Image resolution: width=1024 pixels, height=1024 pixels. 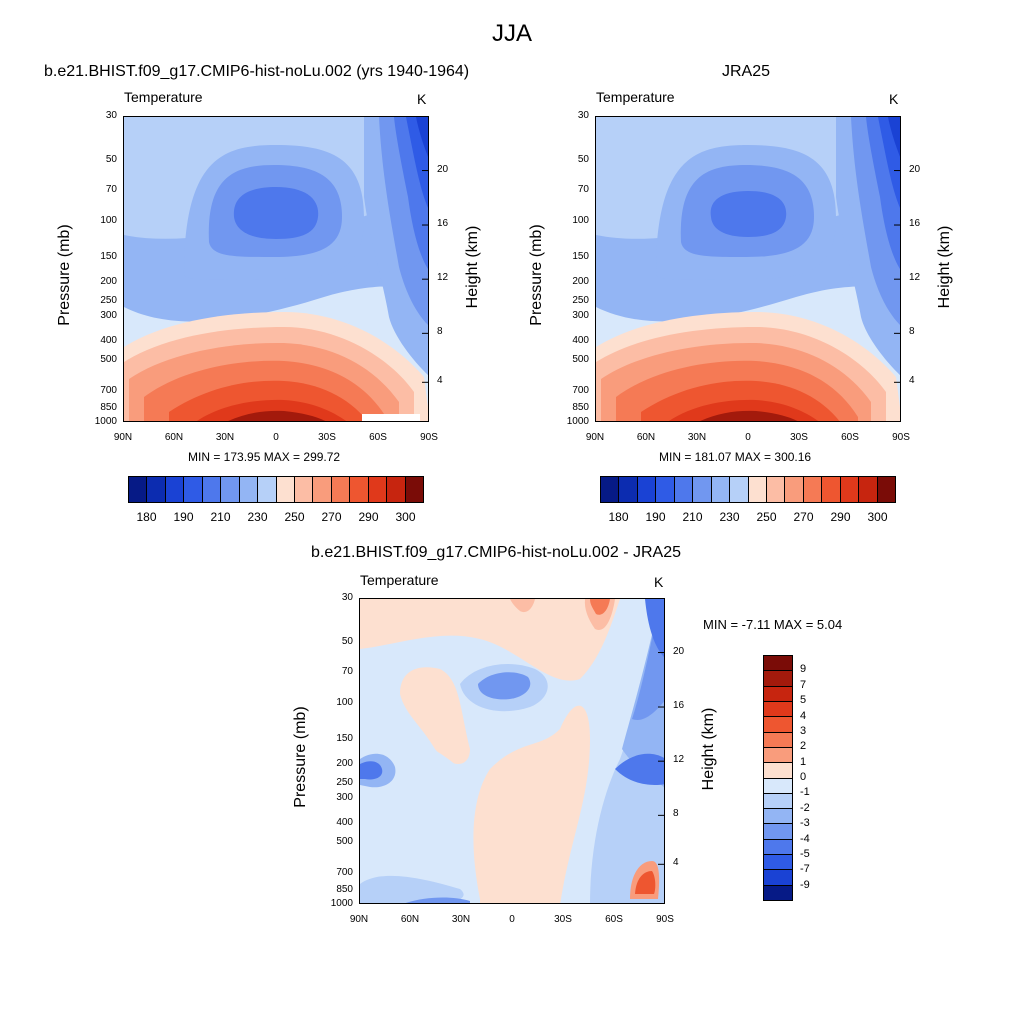 I want to click on panel1-contours, so click(x=276, y=269).